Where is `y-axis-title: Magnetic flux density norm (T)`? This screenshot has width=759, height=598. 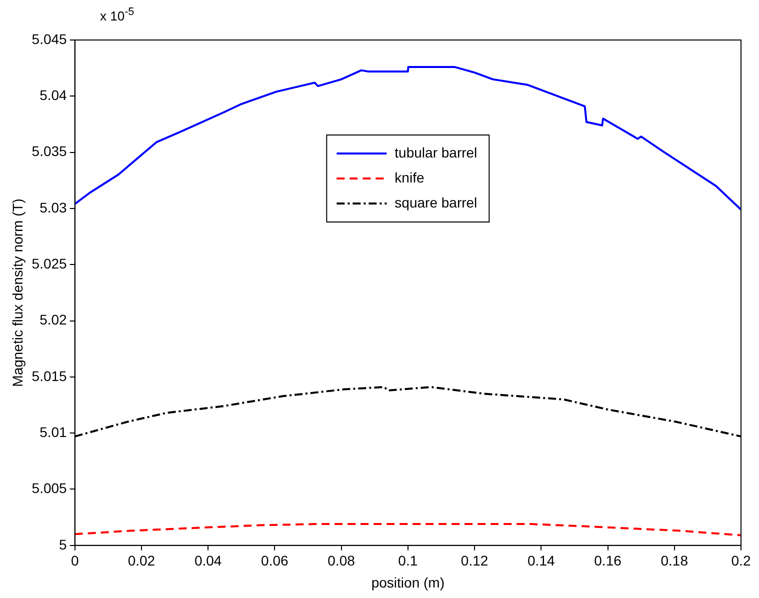 y-axis-title: Magnetic flux density norm (T) is located at coordinates (17, 292).